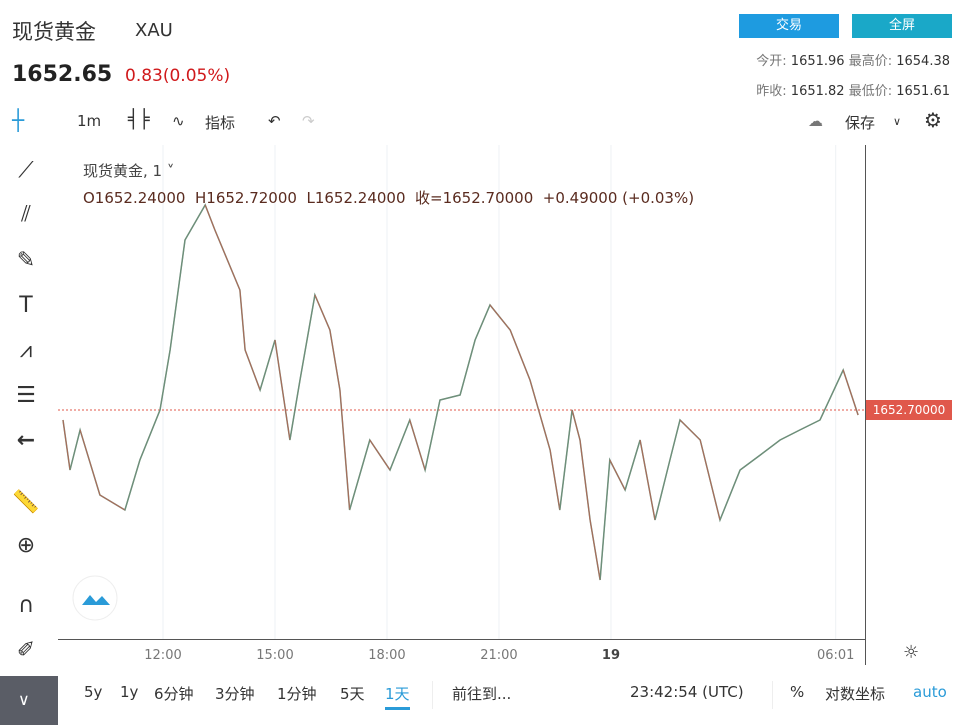 Image resolution: width=955 pixels, height=725 pixels. I want to click on trend-line-icon: ⟋, so click(26, 170).